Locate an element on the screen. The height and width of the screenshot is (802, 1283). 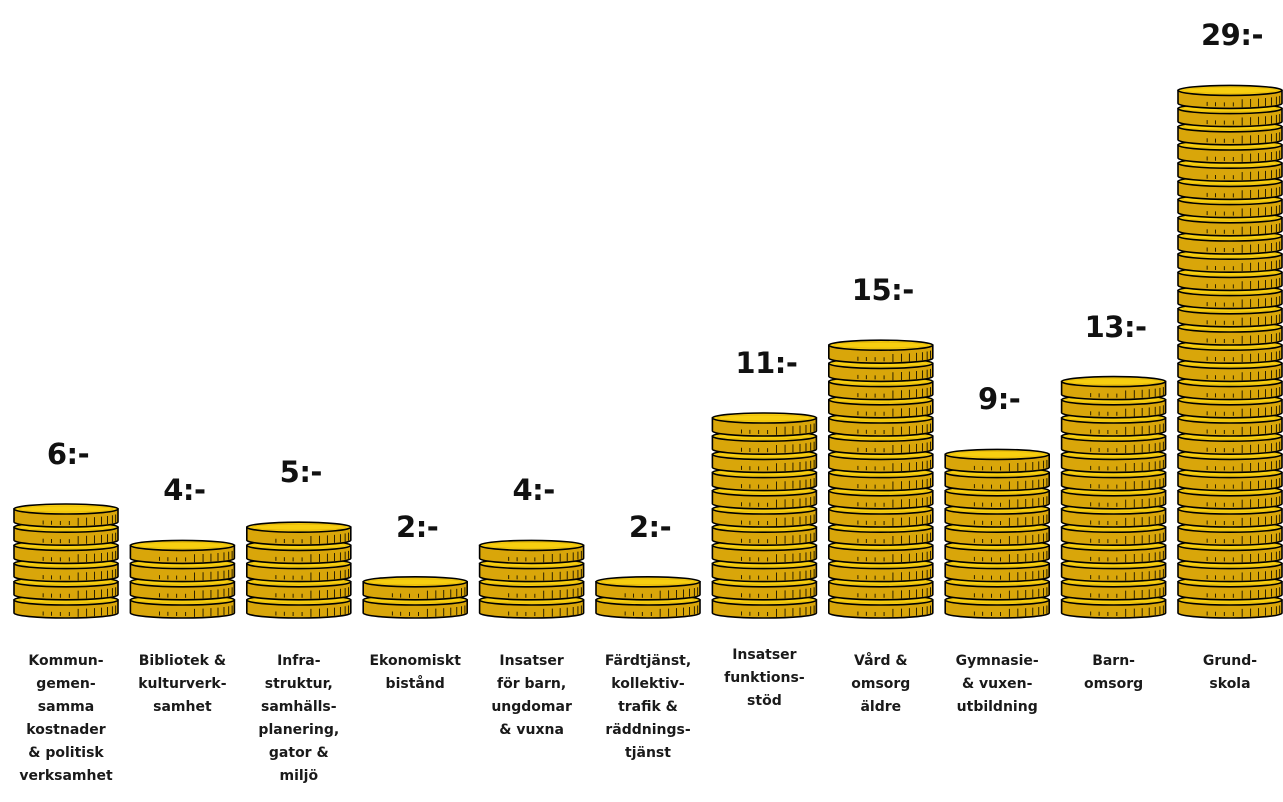
value-label: 5:- is located at coordinates (301, 472).